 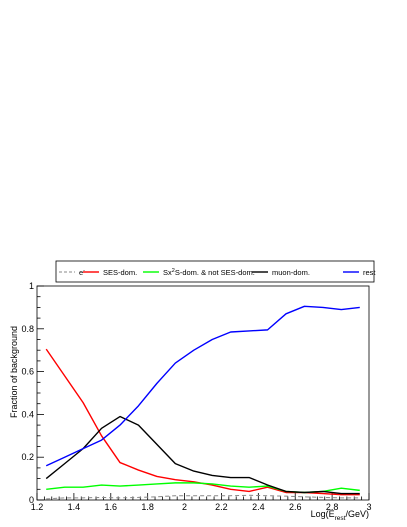 What do you see at coordinates (201, 502) in the screenshot?
I see `x-axis-ticks: 1.2 1.4 1.6 1.8 2 2.2 2.4 2.6 2.8 3` at bounding box center [201, 502].